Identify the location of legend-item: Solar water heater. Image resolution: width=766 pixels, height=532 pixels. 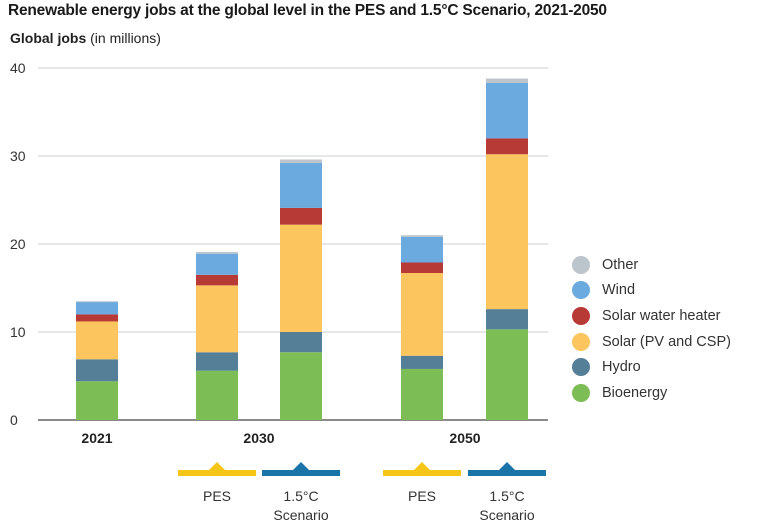
(651, 316).